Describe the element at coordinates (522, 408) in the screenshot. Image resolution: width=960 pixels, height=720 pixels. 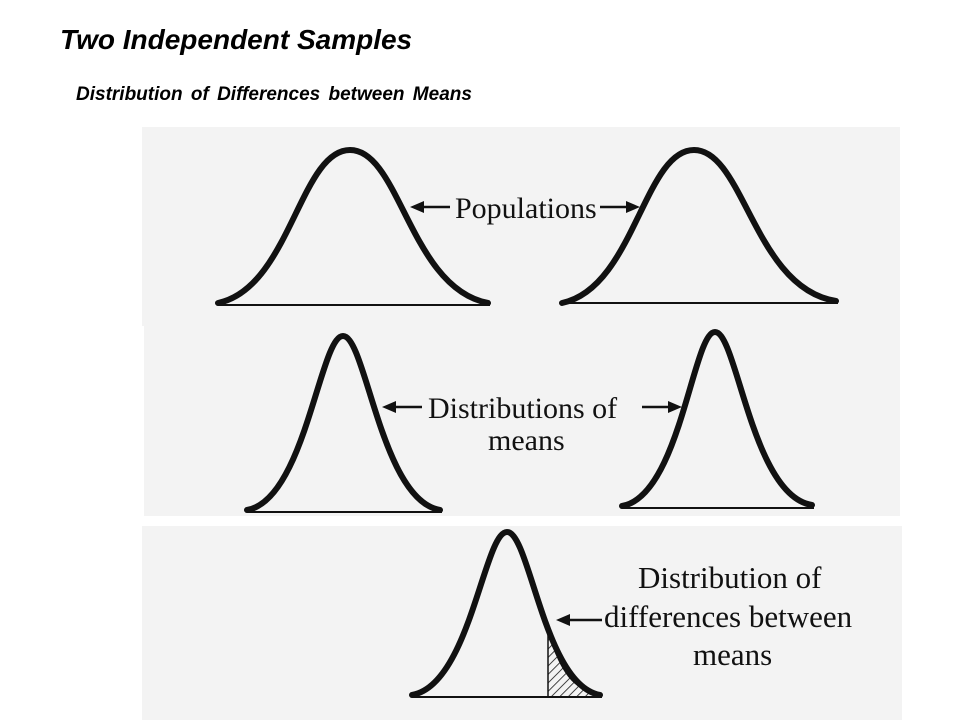
I see `distributions-of-means-label-line1: Distributions of` at that location.